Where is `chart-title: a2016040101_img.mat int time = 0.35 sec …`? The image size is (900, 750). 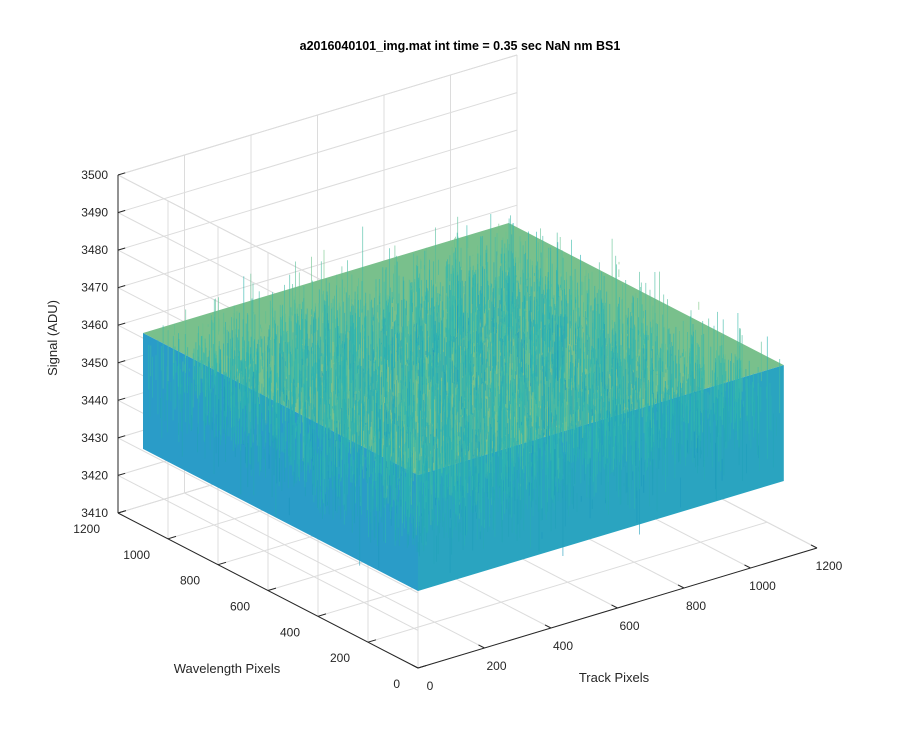 chart-title: a2016040101_img.mat int time = 0.35 sec … is located at coordinates (460, 46).